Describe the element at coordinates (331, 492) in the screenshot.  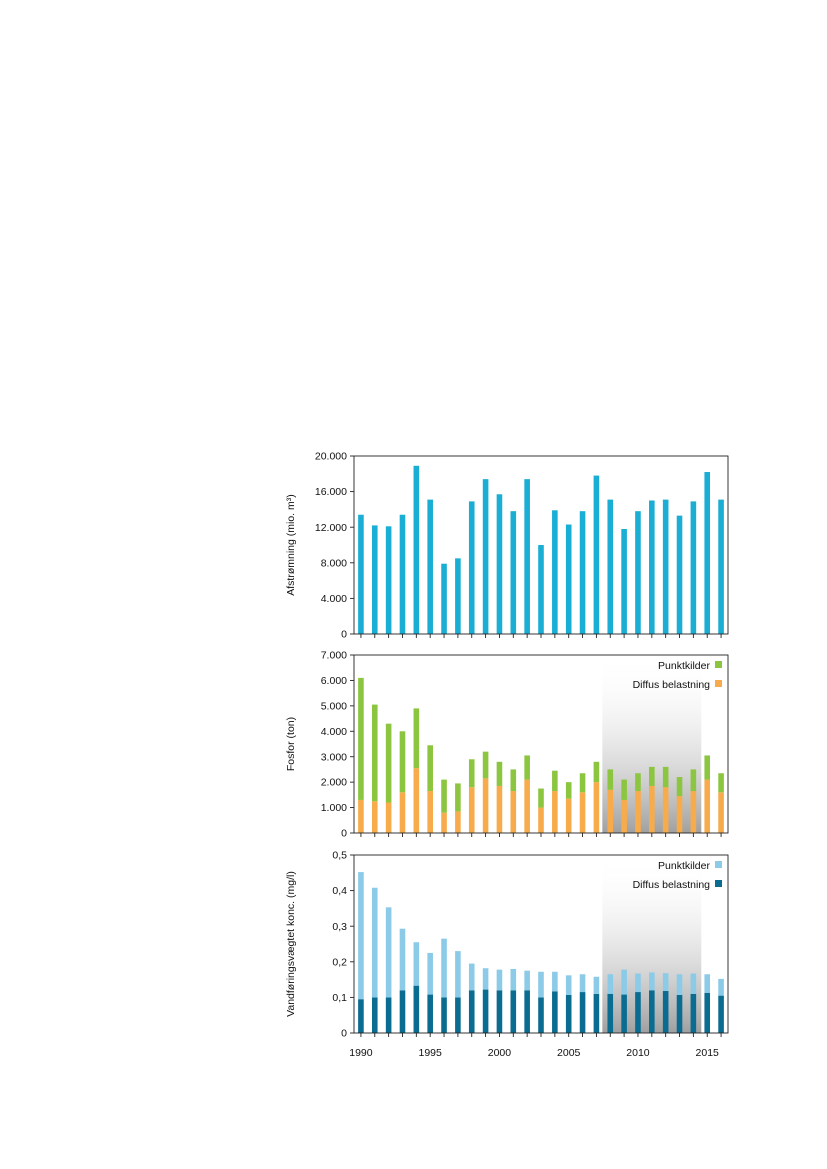
I see `y-tick-label: 16.000` at that location.